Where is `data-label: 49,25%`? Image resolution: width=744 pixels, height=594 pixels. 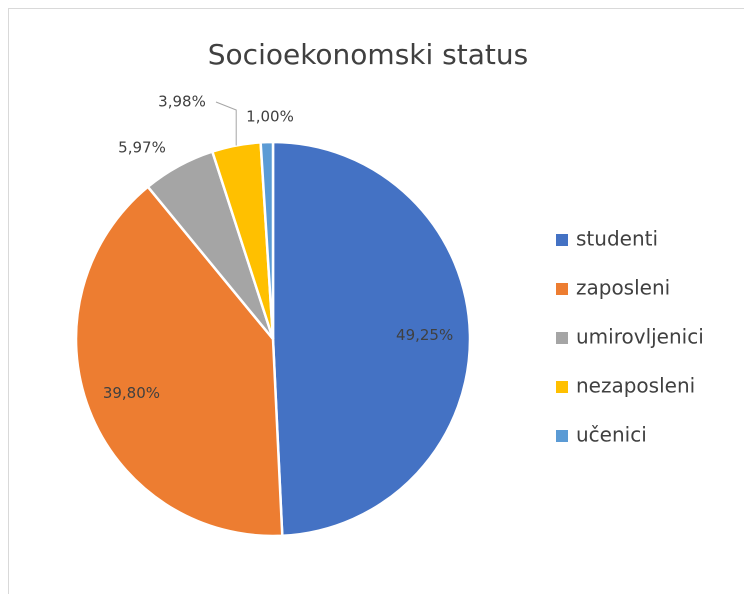 data-label: 49,25% is located at coordinates (424, 335).